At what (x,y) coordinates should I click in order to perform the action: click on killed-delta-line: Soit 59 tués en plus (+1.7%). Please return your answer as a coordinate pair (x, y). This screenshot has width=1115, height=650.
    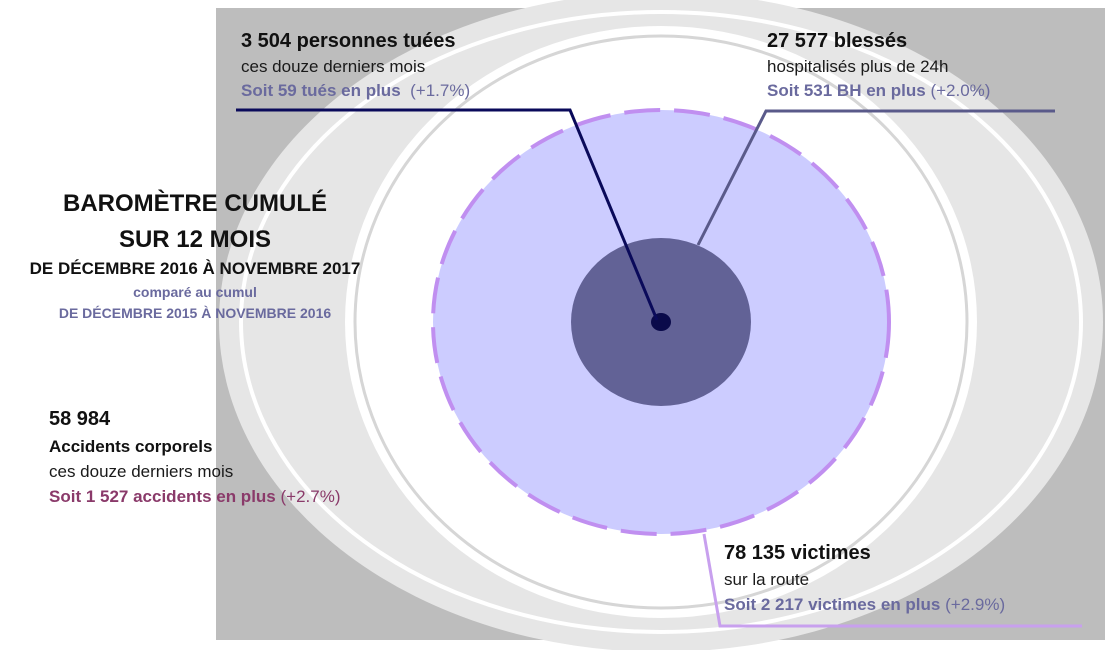
    Looking at the image, I should click on (355, 91).